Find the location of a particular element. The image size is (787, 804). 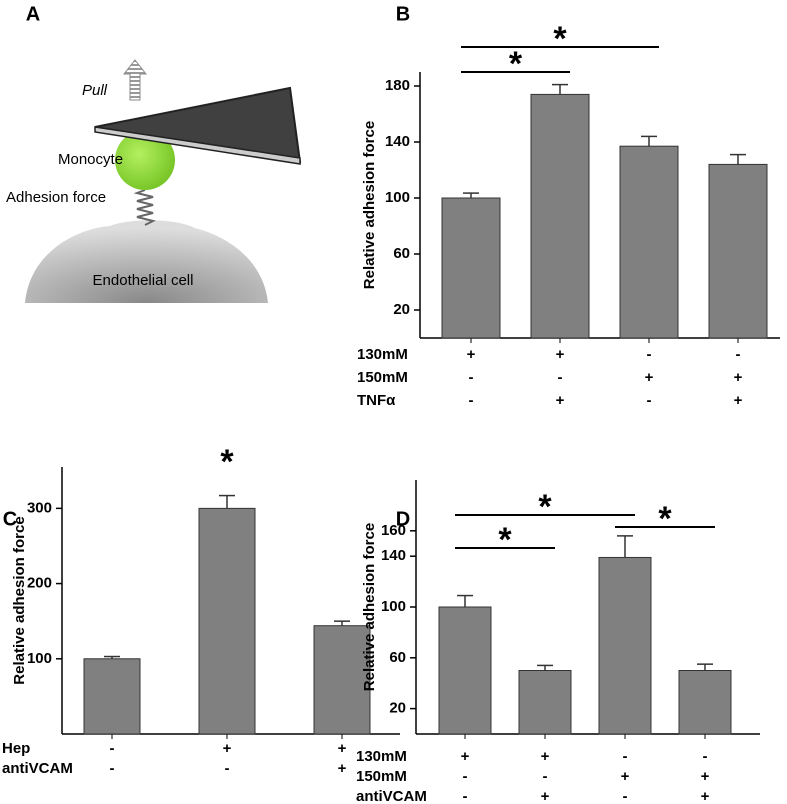

pull-arrow is located at coordinates (135, 80).